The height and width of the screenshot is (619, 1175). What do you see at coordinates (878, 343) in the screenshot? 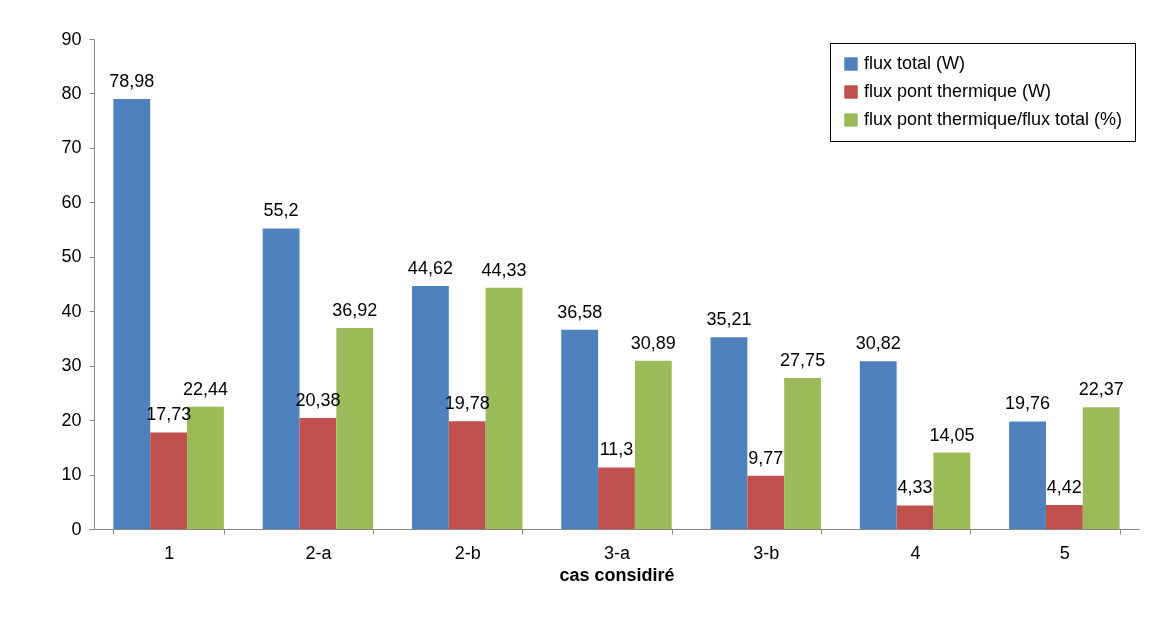
I see `data-label: 30,82` at bounding box center [878, 343].